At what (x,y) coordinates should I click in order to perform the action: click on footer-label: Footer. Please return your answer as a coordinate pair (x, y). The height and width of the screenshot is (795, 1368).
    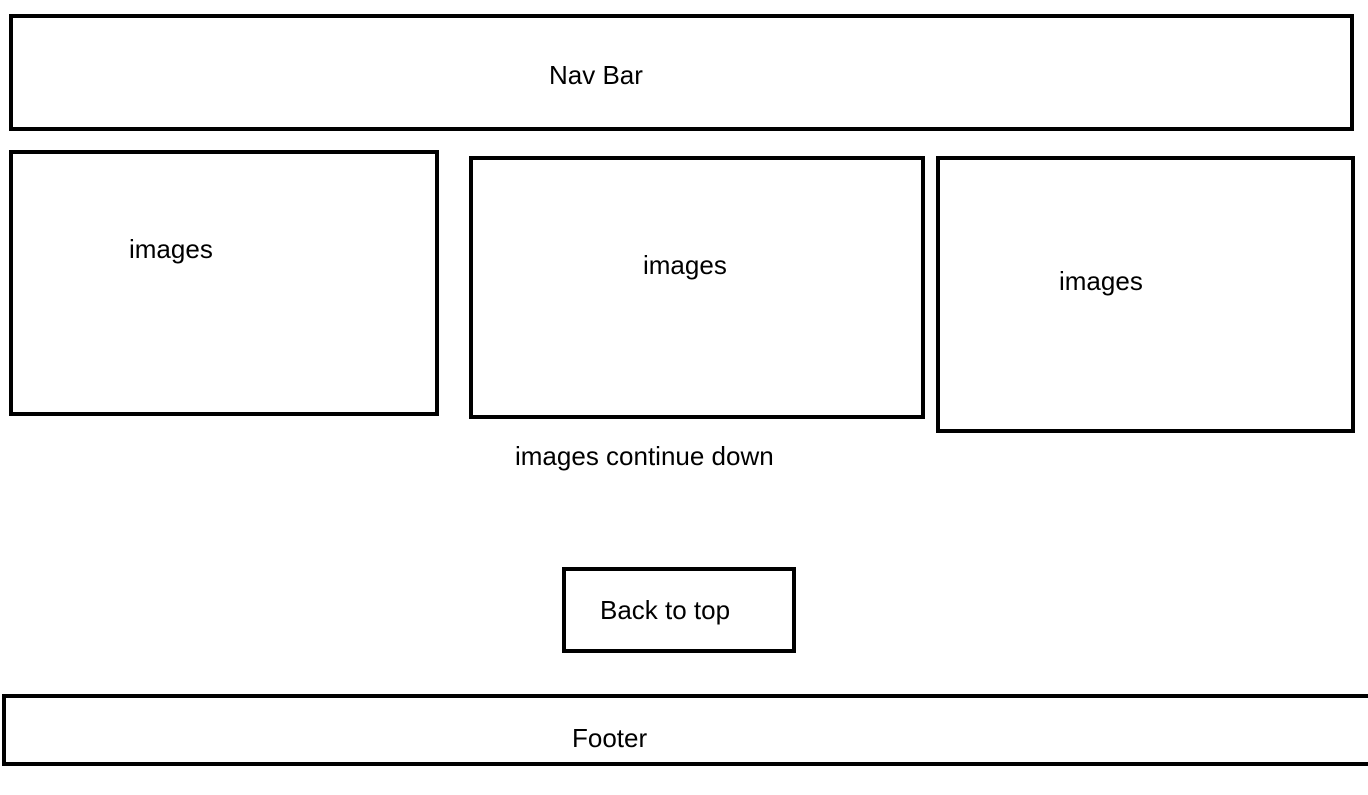
    Looking at the image, I should click on (610, 738).